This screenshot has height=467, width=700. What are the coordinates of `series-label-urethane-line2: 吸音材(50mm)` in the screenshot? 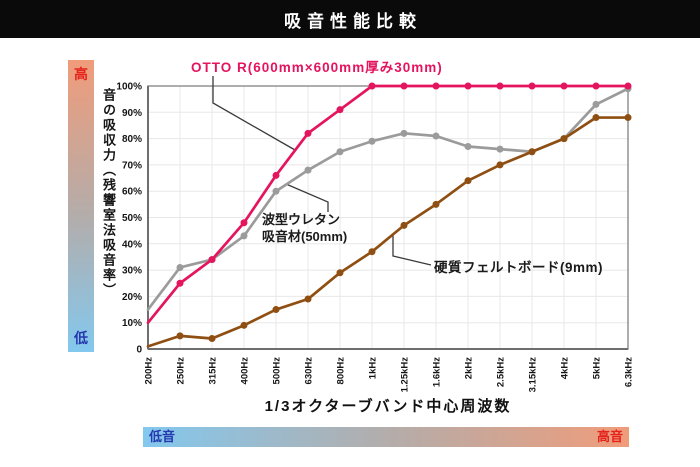 It's located at (305, 236).